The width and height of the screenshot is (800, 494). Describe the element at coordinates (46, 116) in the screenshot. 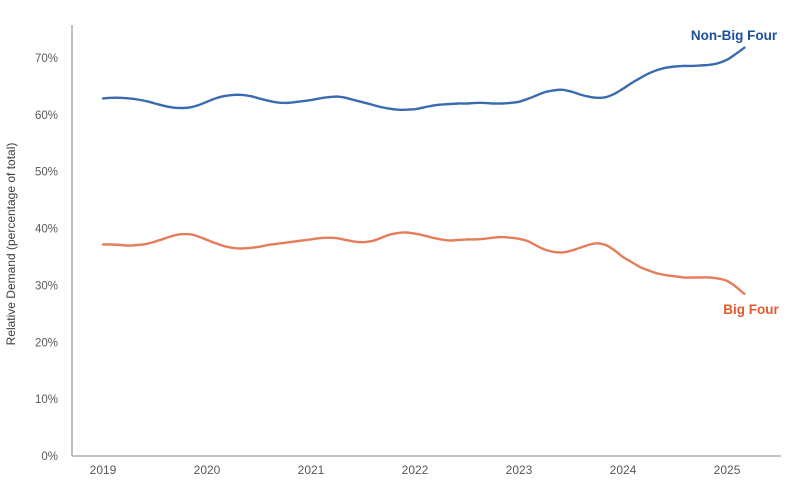

I see `y-tick-label: 60%` at that location.